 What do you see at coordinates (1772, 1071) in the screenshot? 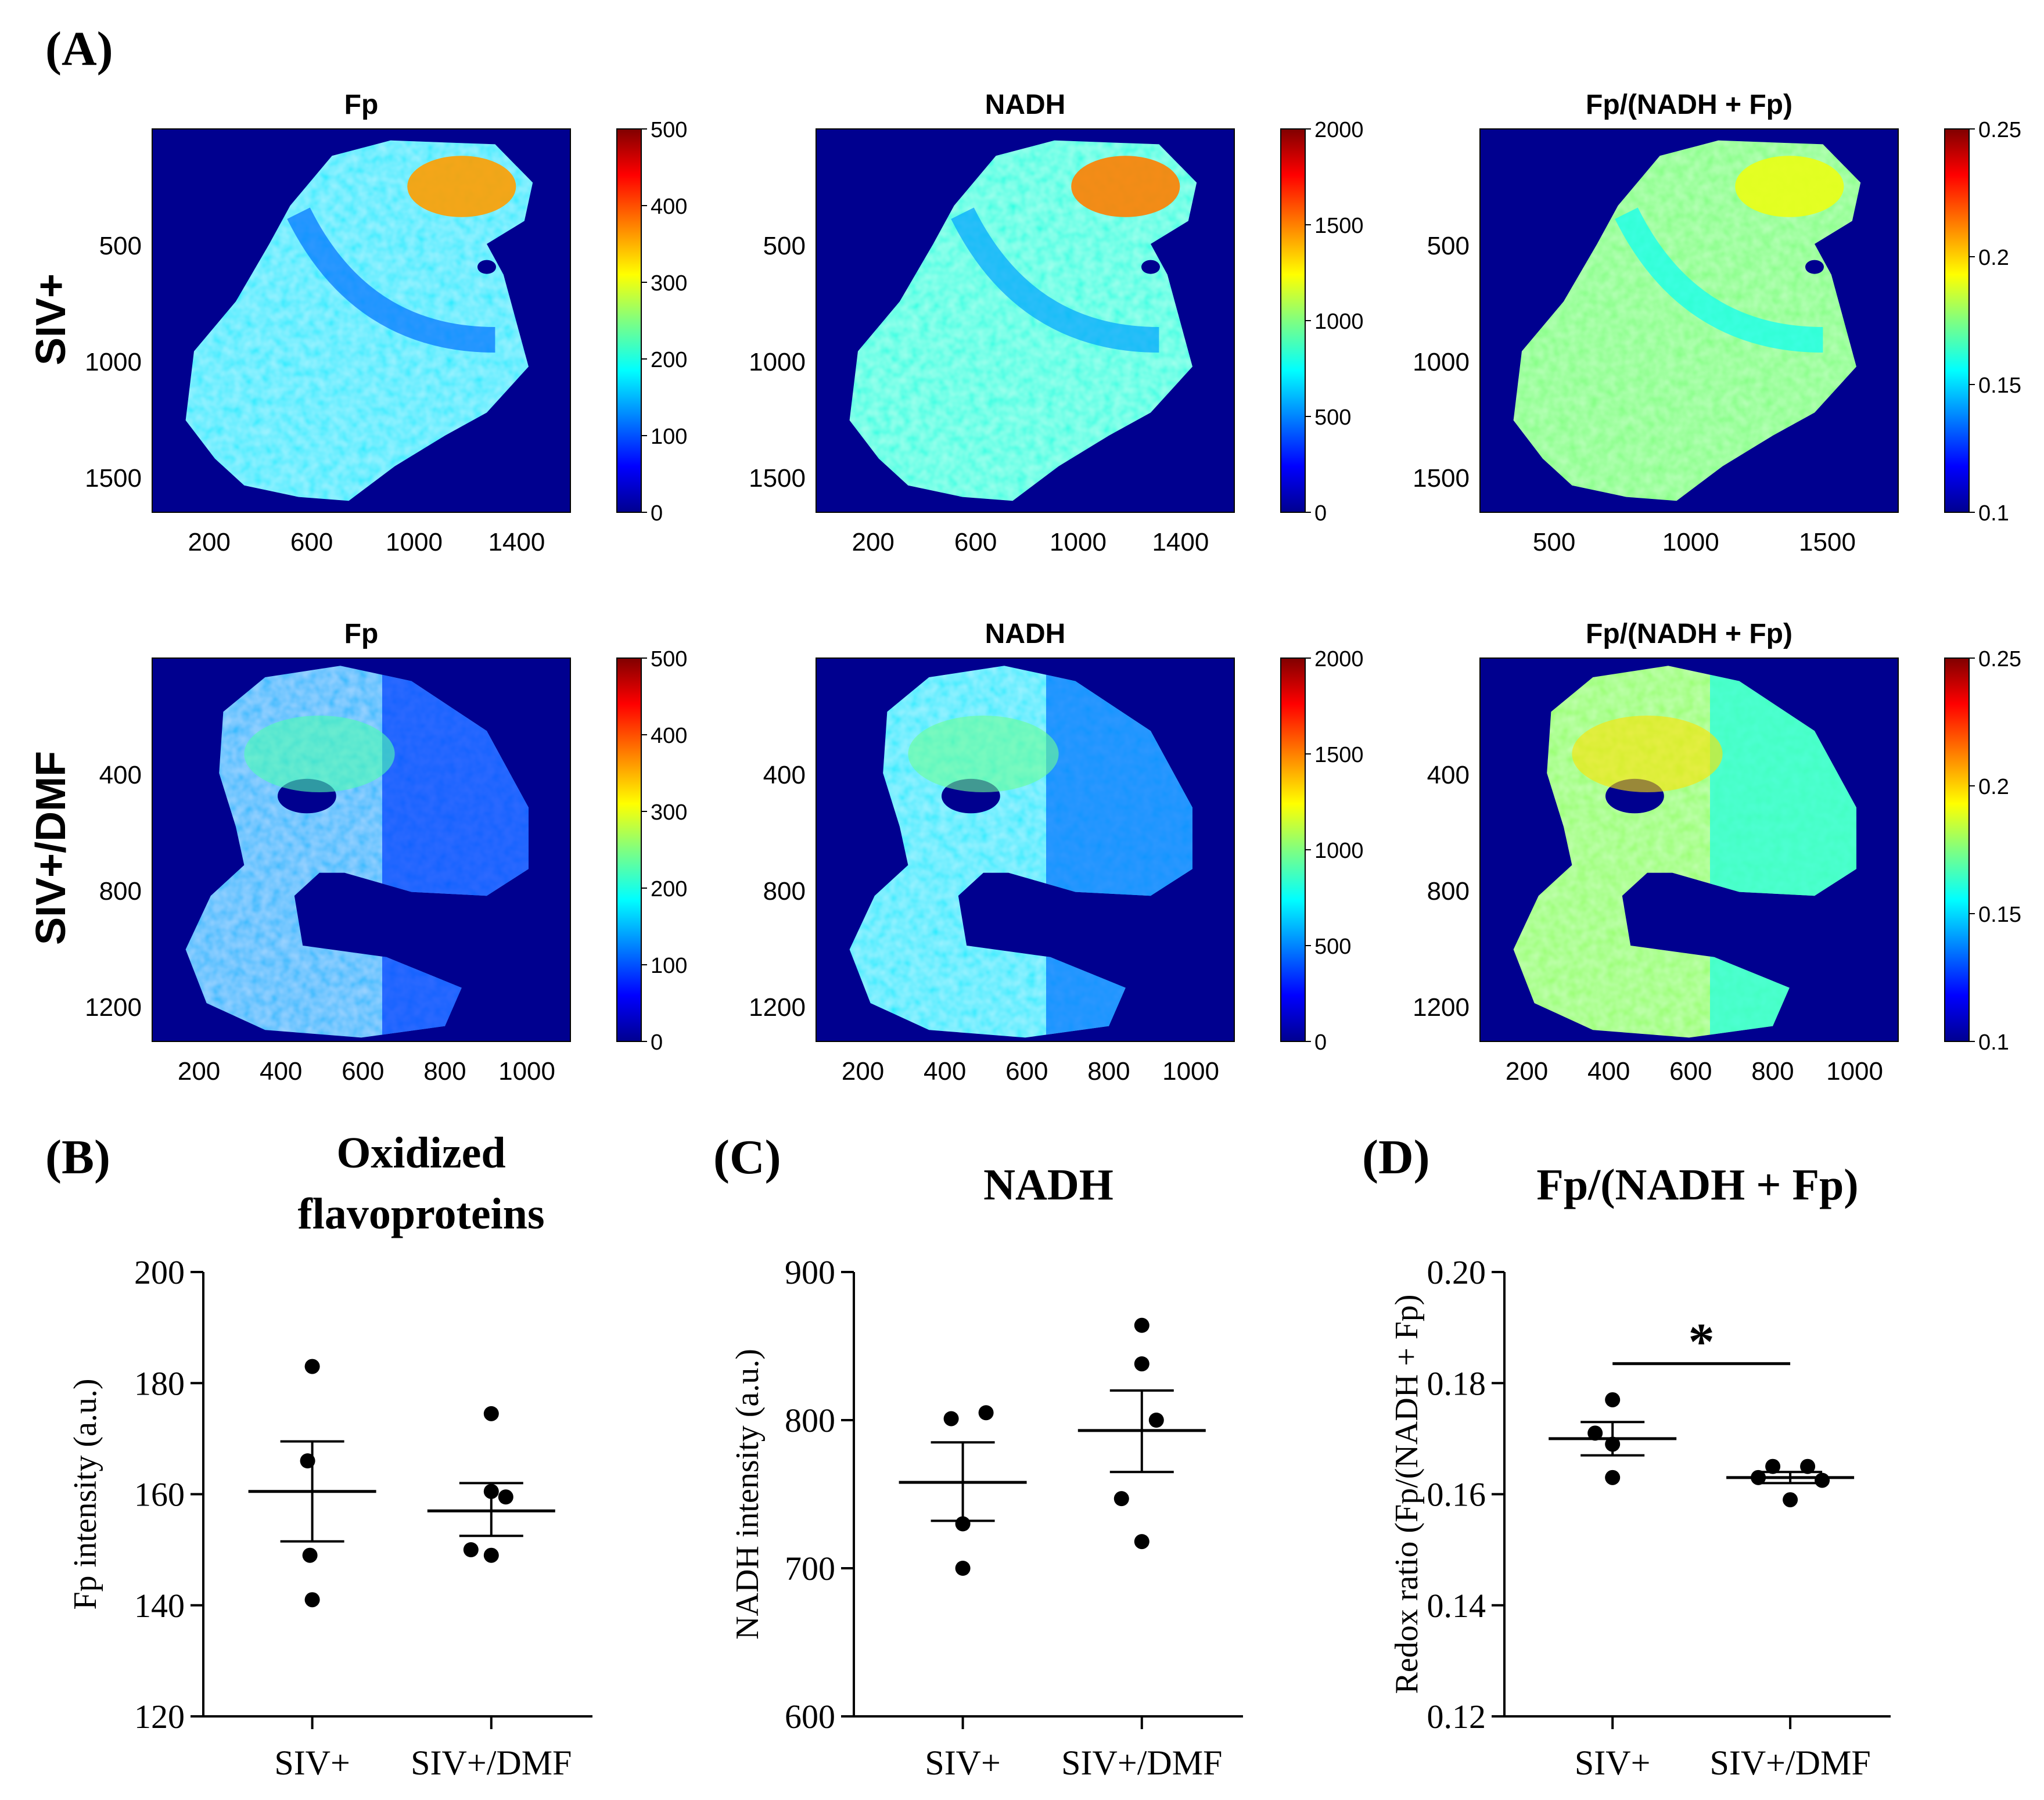
I see `x-tick-label: 800` at bounding box center [1772, 1071].